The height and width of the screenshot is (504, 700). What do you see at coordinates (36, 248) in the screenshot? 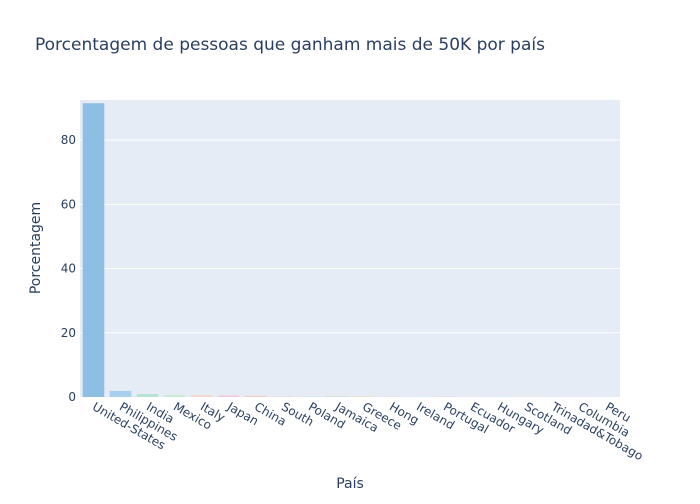
I see `y-axis-title: Porcentagem` at bounding box center [36, 248].